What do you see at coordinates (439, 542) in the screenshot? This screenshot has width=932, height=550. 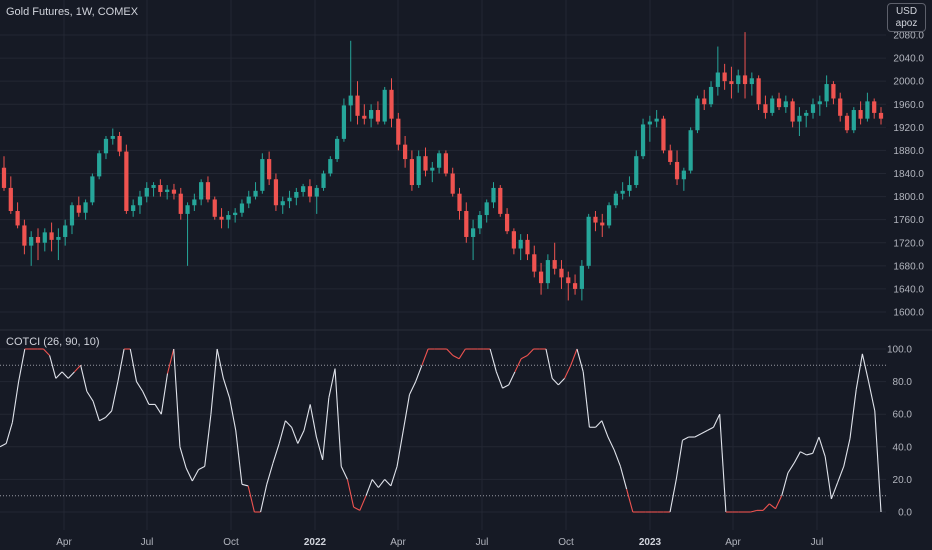 I see `time-axis: Apr Jul Oct 2022 Apr Jul Oct 2023 Apr Jul` at bounding box center [439, 542].